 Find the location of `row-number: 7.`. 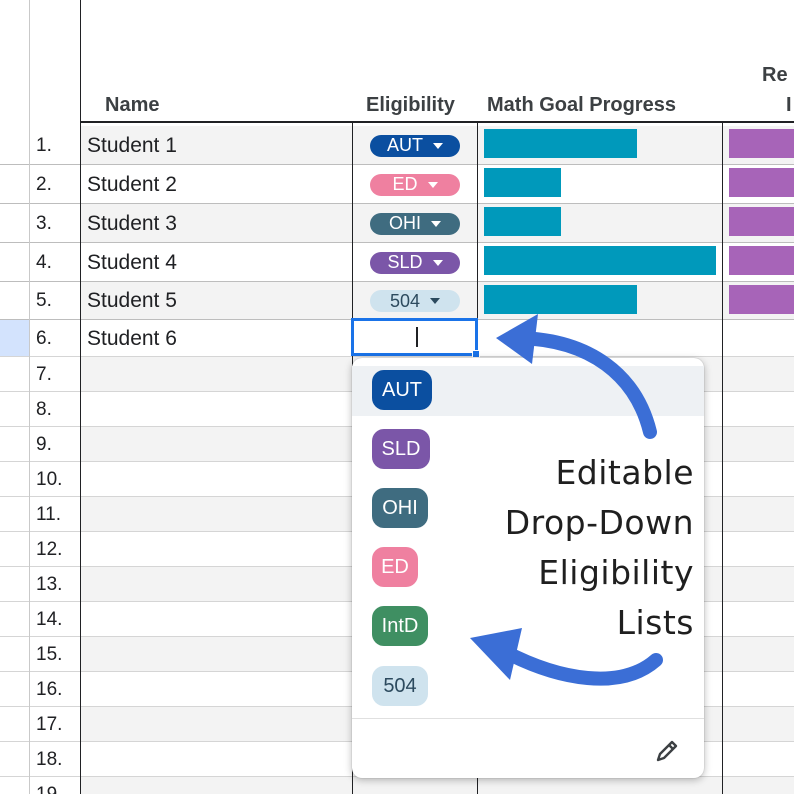

row-number: 7. is located at coordinates (44, 374).